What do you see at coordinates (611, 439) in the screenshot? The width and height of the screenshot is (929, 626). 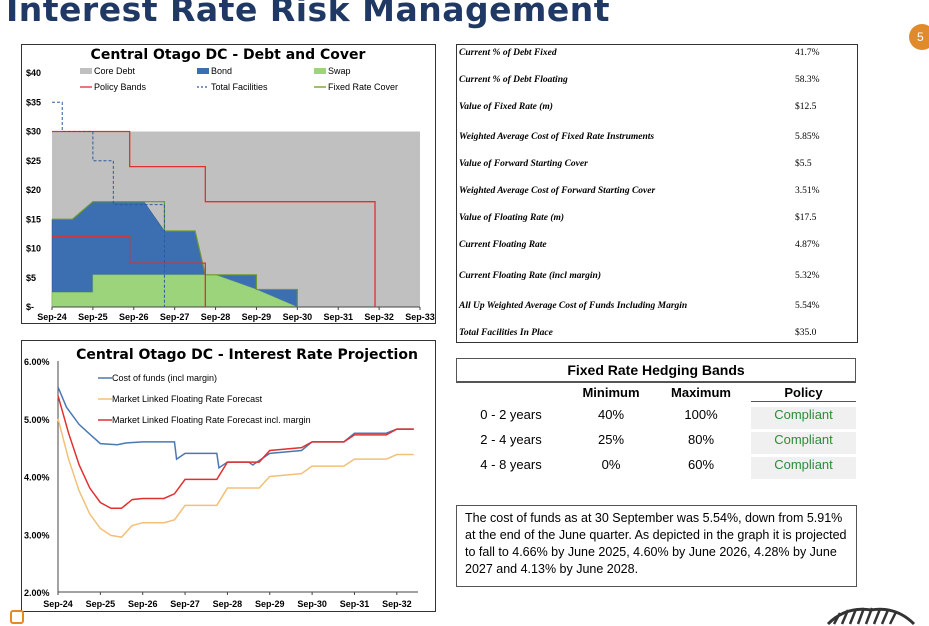 I see `bands-cell: 25%` at bounding box center [611, 439].